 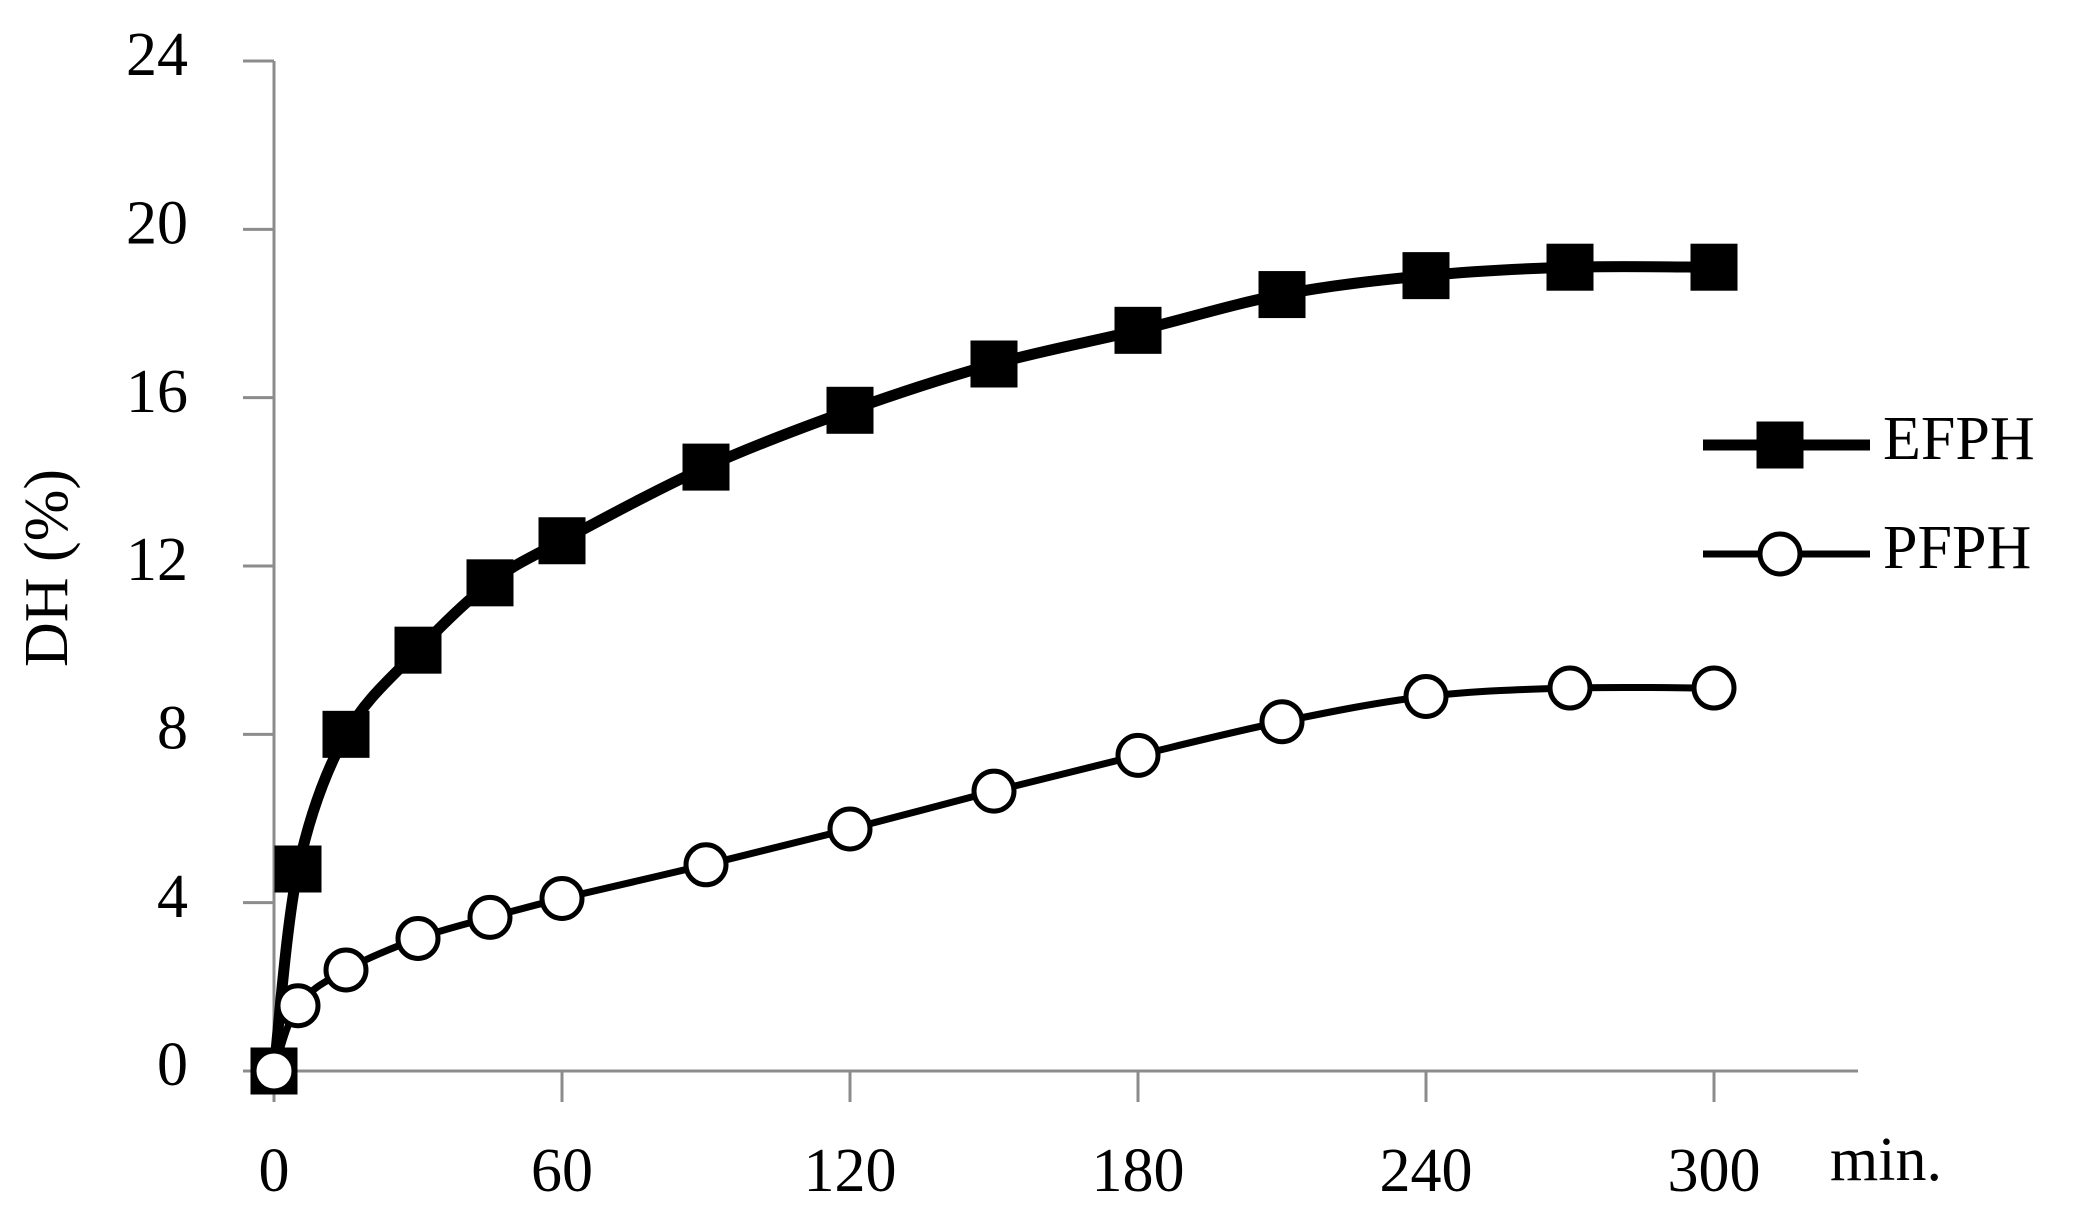 What do you see at coordinates (47, 568) in the screenshot?
I see `y-axis-label: DH (%)` at bounding box center [47, 568].